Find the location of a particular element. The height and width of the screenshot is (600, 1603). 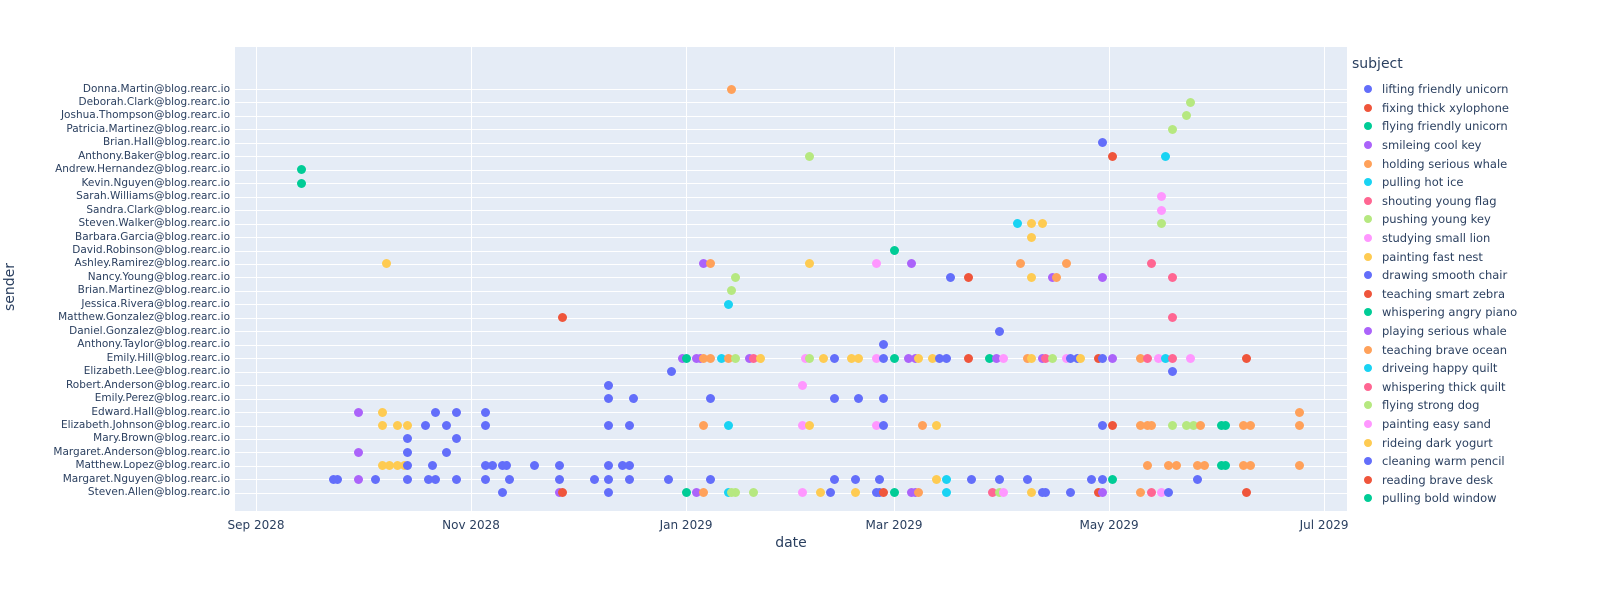

legend-item: shouting young flag is located at coordinates (1474, 201).